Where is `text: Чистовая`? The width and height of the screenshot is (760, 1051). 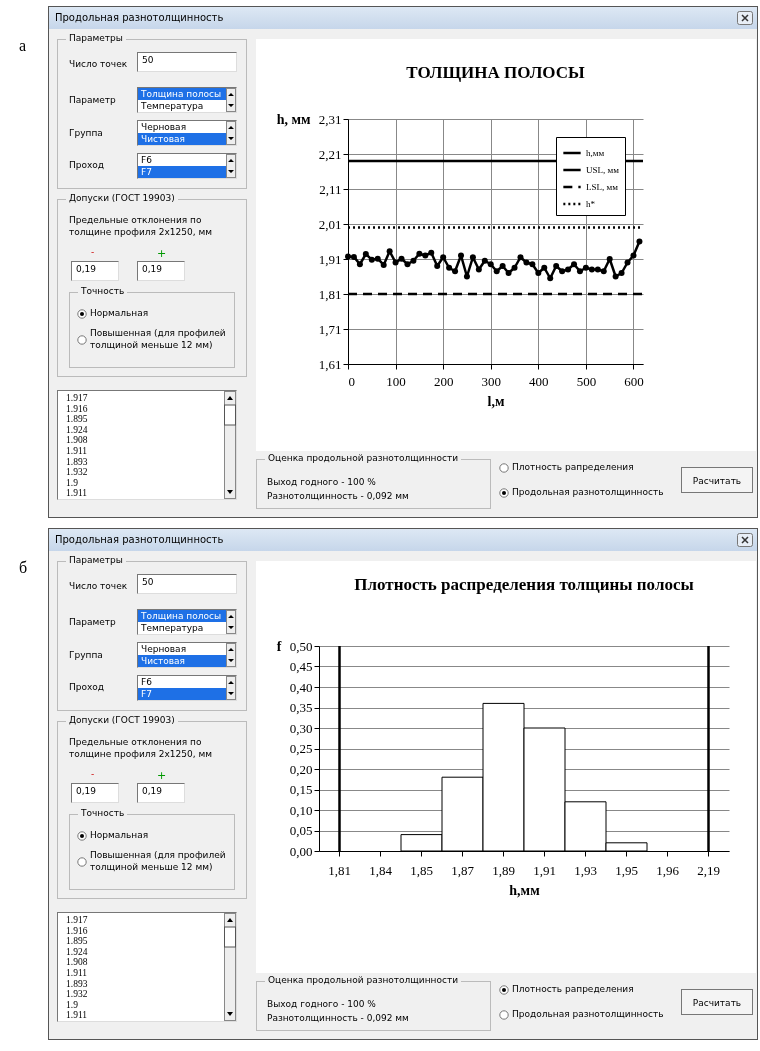 text: Чистовая is located at coordinates (182, 139).